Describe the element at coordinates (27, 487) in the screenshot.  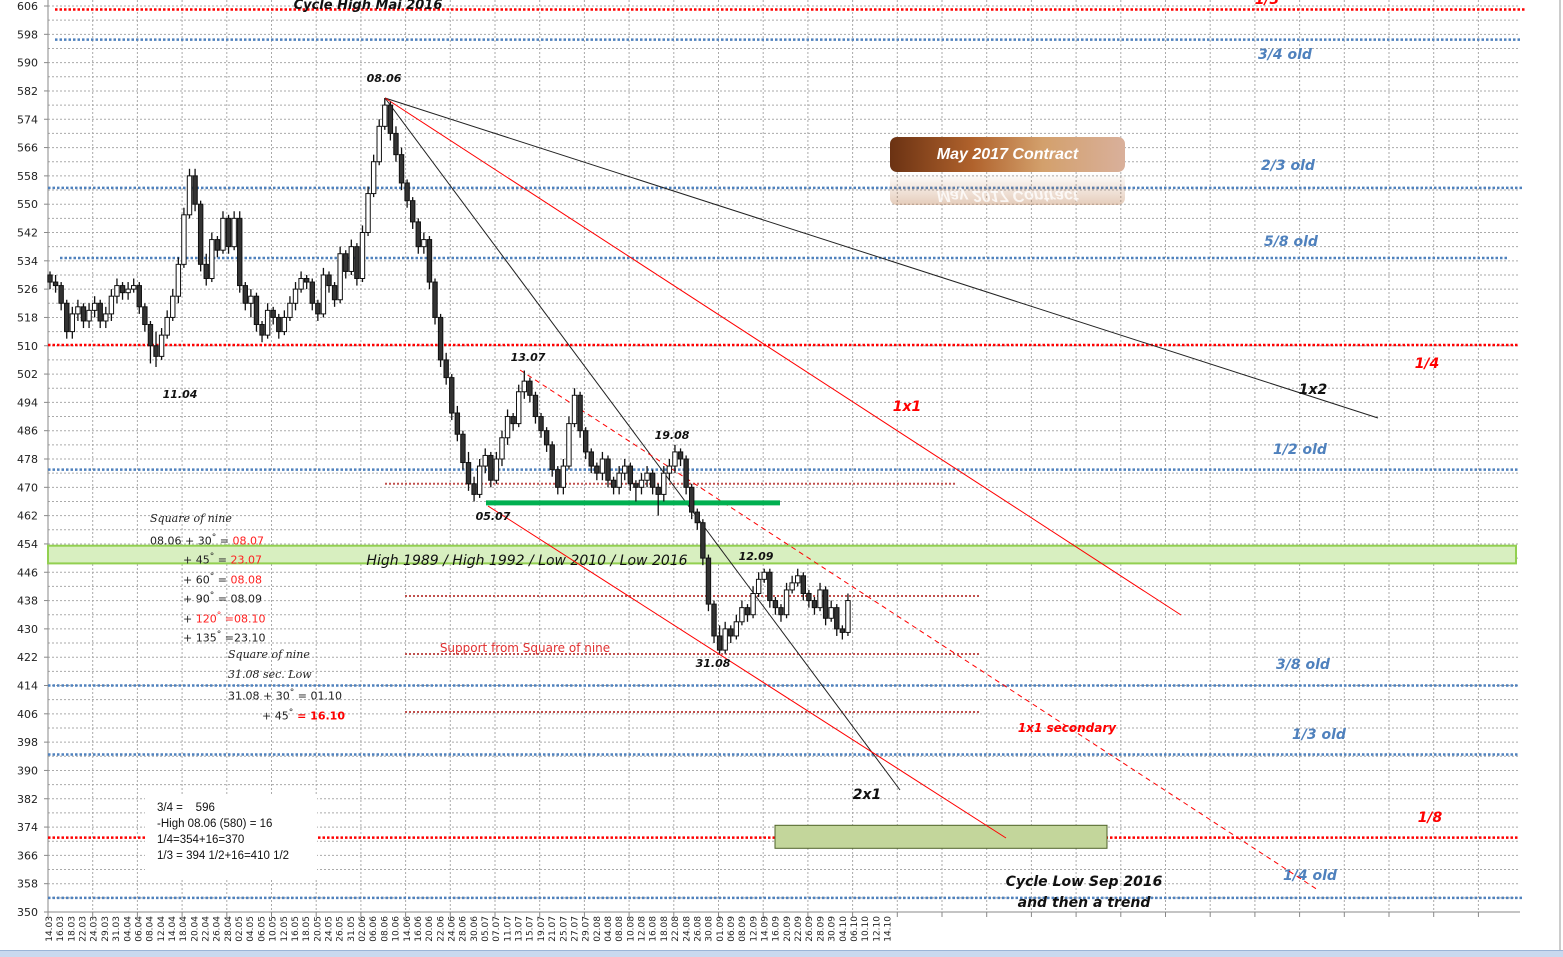
I see `y-tick-label: 470` at that location.